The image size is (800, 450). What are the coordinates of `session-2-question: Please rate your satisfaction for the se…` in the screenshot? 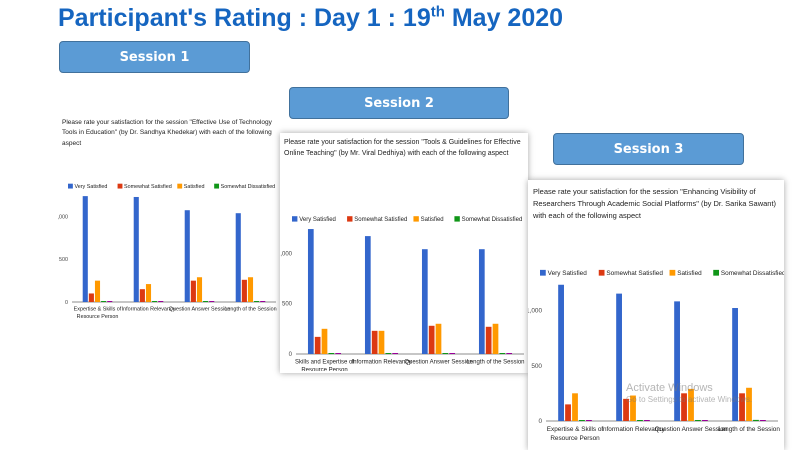 It's located at (402, 148).